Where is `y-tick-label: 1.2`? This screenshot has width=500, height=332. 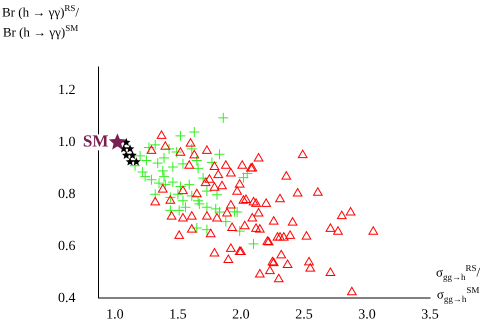 y-tick-label: 1.2 is located at coordinates (67, 90).